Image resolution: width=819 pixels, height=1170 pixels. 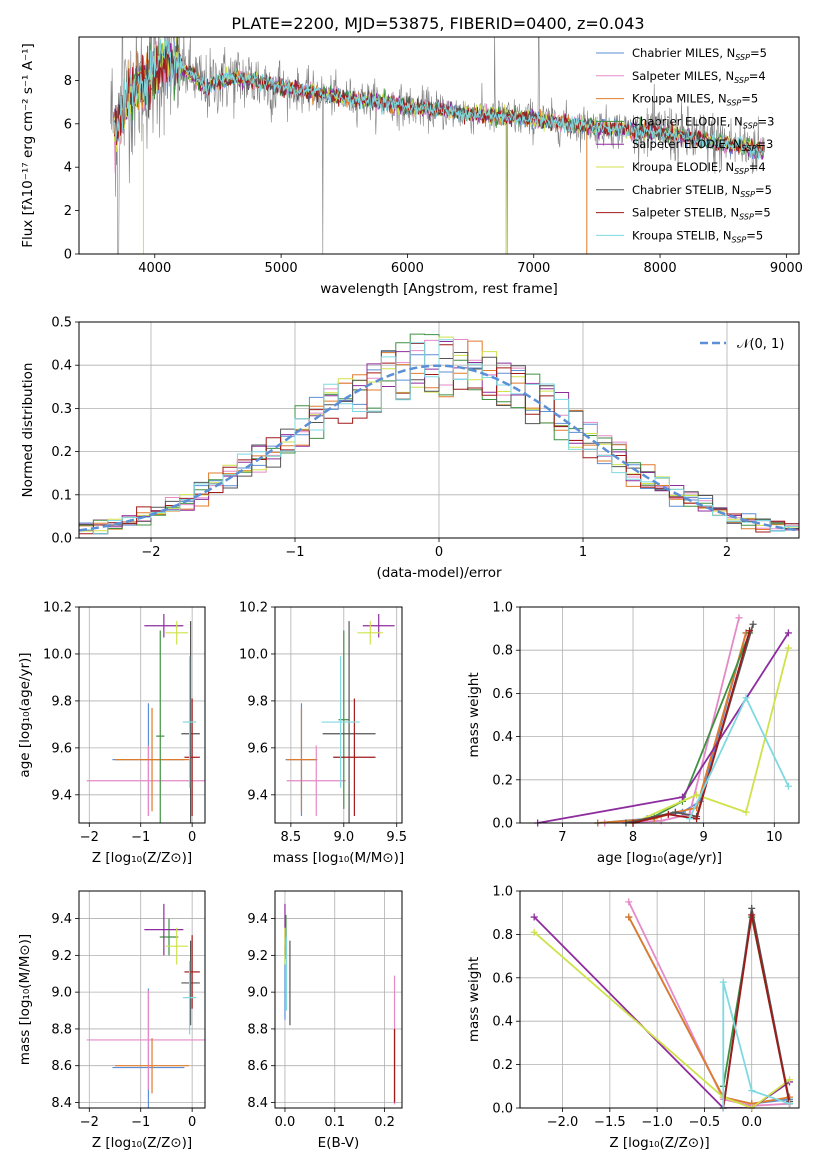 I want to click on legend-entry: Kroupa ELODIE, NSSP=4, so click(x=699, y=168).